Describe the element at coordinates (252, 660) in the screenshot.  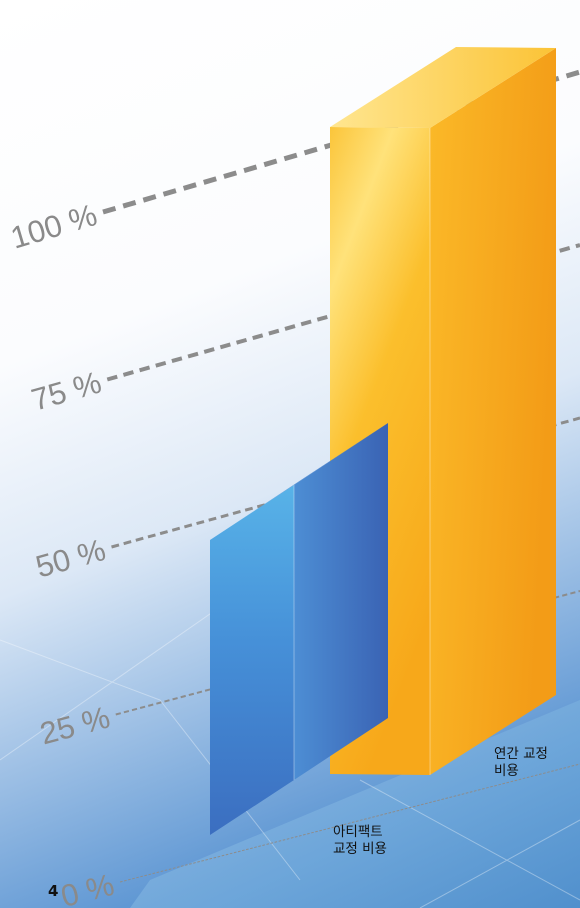
I see `bar-front-face` at that location.